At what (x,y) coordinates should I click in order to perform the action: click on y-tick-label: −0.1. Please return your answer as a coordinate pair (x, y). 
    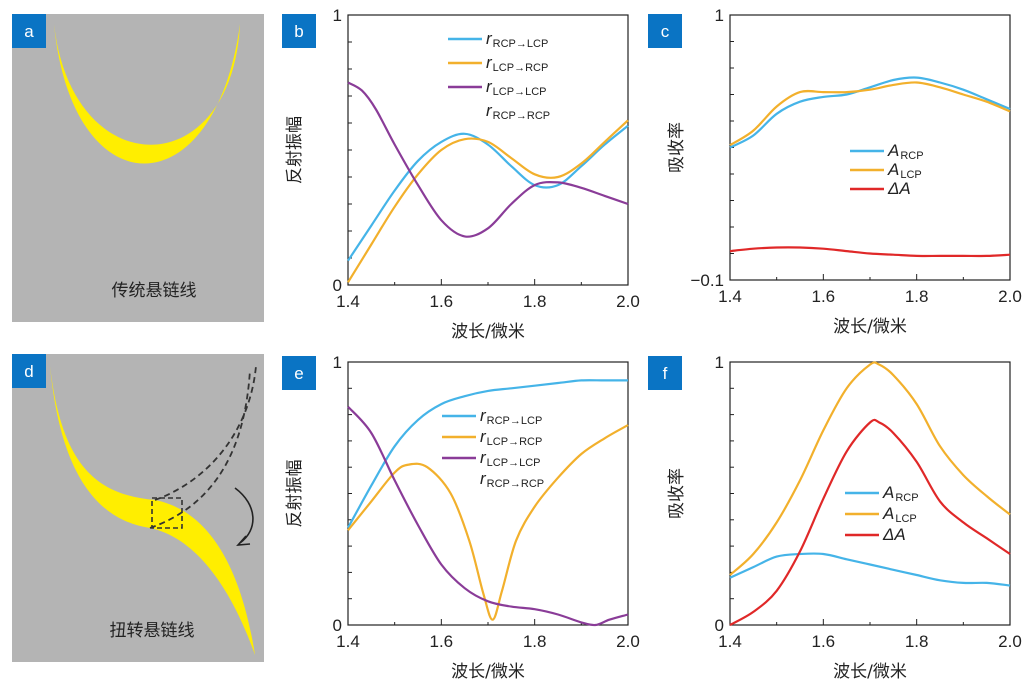
    Looking at the image, I should click on (707, 280).